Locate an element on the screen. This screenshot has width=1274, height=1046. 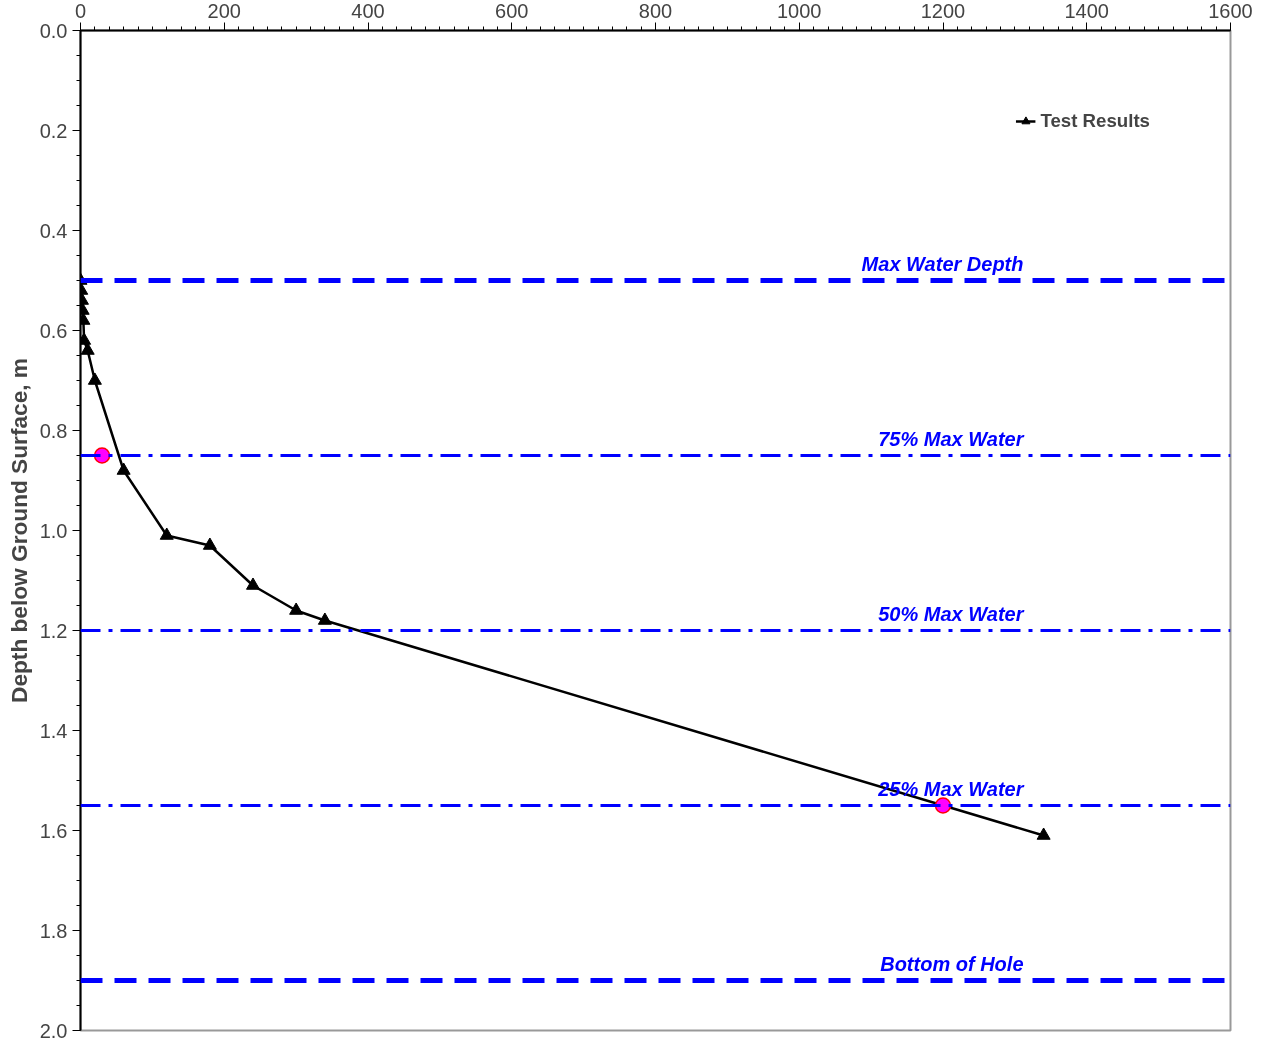
y-tick-label: 0.6 is located at coordinates (53, 330).